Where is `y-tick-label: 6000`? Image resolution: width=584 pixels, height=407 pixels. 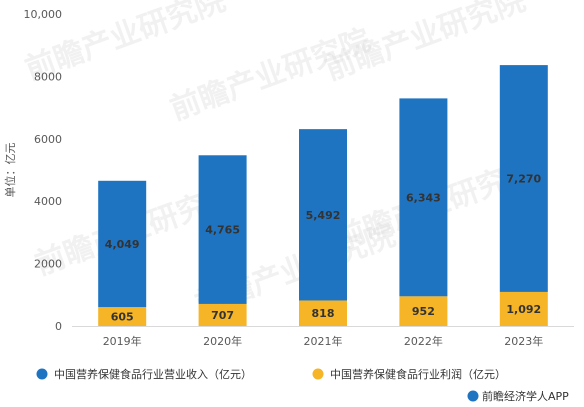 y-tick-label: 6000 is located at coordinates (48, 139).